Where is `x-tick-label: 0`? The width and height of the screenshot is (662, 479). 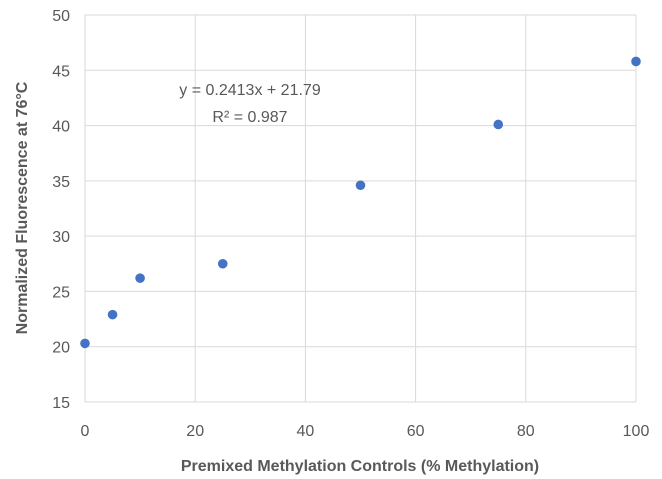 x-tick-label: 0 is located at coordinates (85, 431).